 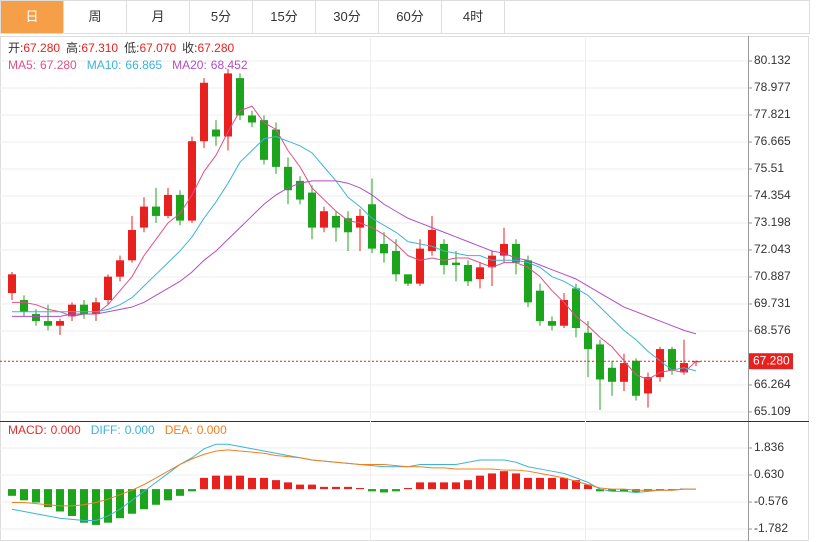 I want to click on legend-label: 高:, so click(x=73, y=47).